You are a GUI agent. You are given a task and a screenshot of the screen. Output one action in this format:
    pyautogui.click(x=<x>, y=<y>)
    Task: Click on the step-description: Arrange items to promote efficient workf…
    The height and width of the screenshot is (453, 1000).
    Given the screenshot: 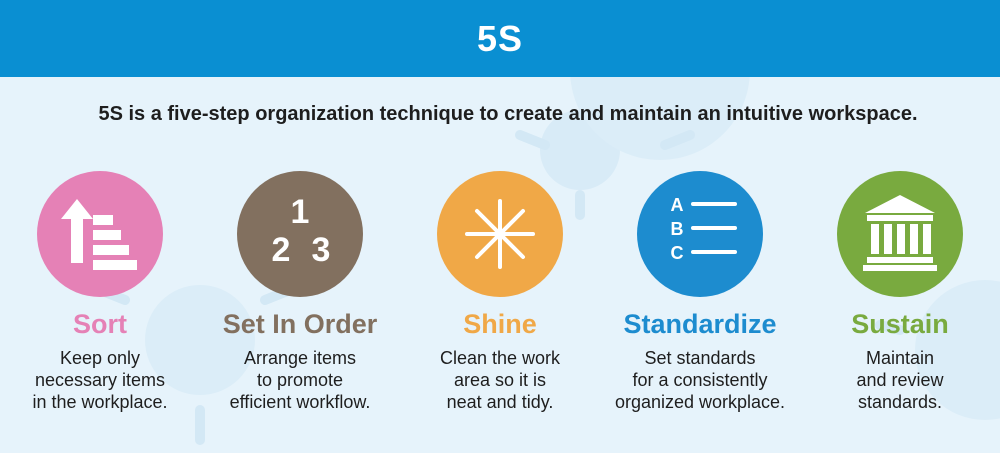 What is the action you would take?
    pyautogui.click(x=300, y=380)
    